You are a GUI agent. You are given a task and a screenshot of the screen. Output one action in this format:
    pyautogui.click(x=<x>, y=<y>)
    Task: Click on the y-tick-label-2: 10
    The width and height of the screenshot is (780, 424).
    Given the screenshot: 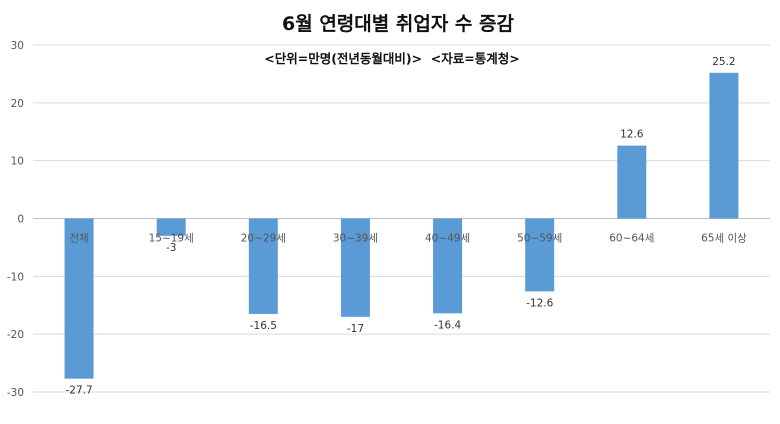 What is the action you would take?
    pyautogui.click(x=17, y=162)
    